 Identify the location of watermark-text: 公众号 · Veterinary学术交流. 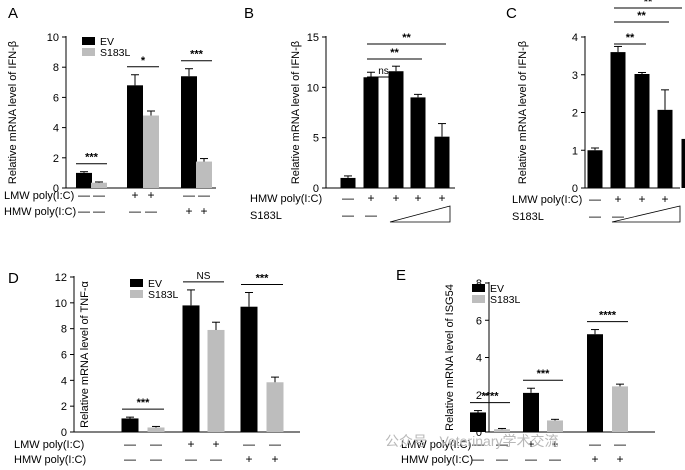
(471, 441).